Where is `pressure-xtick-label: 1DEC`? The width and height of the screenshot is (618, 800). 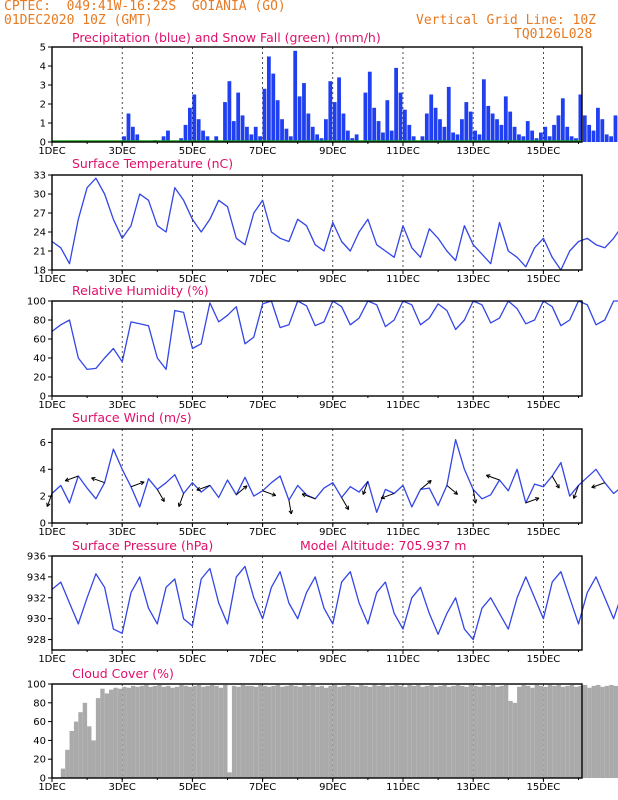 pressure-xtick-label: 1DEC is located at coordinates (51, 659).